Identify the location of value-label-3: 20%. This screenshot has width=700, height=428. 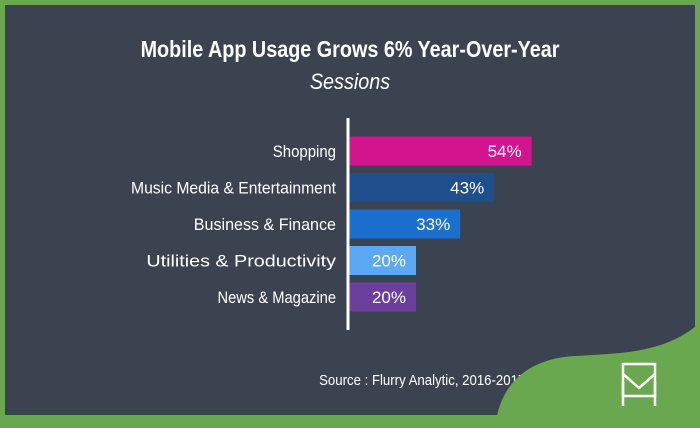
(389, 261).